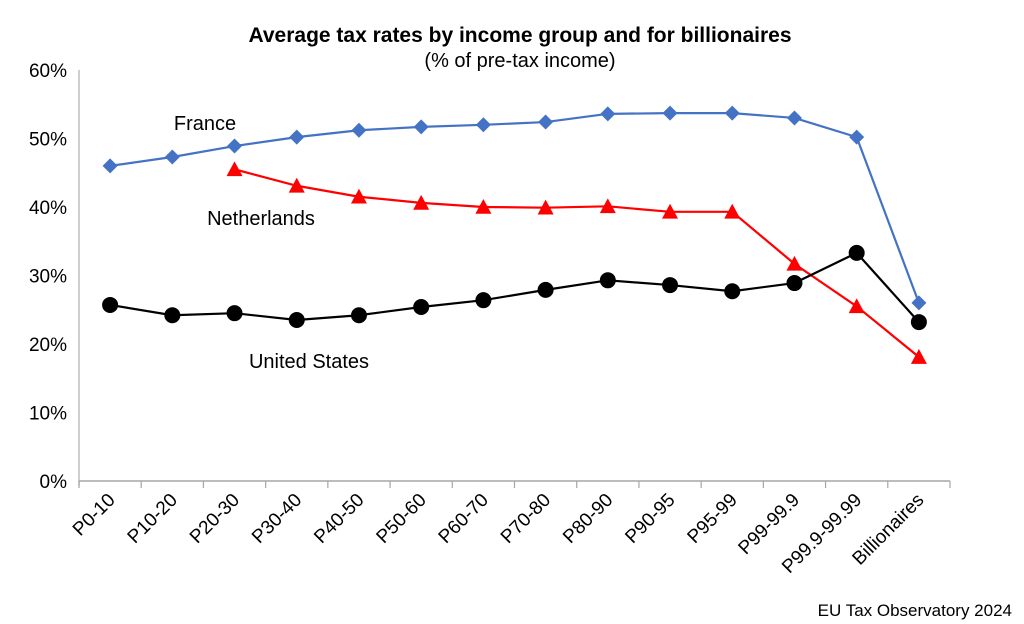 Image resolution: width=1024 pixels, height=624 pixels. Describe the element at coordinates (339, 519) in the screenshot. I see `x-tick-label: P40-50` at that location.